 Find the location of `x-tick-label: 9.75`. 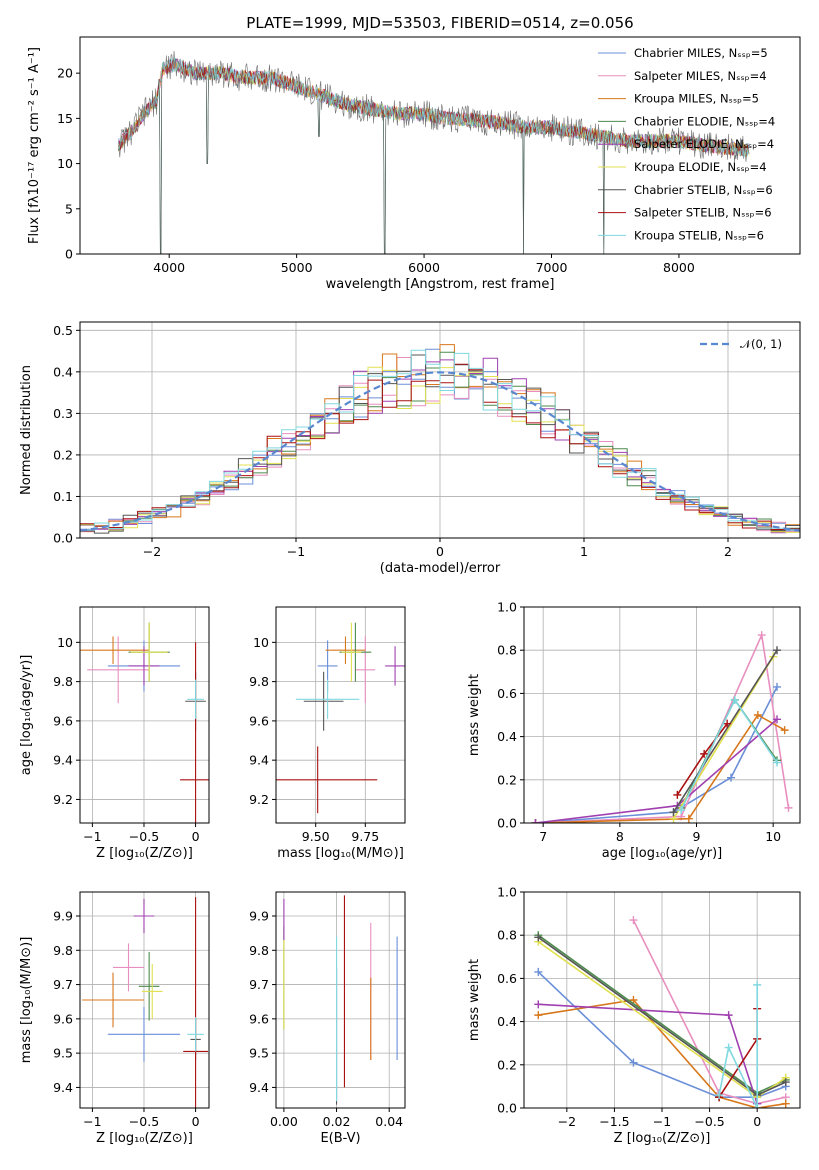

x-tick-label: 9.75 is located at coordinates (365, 836).